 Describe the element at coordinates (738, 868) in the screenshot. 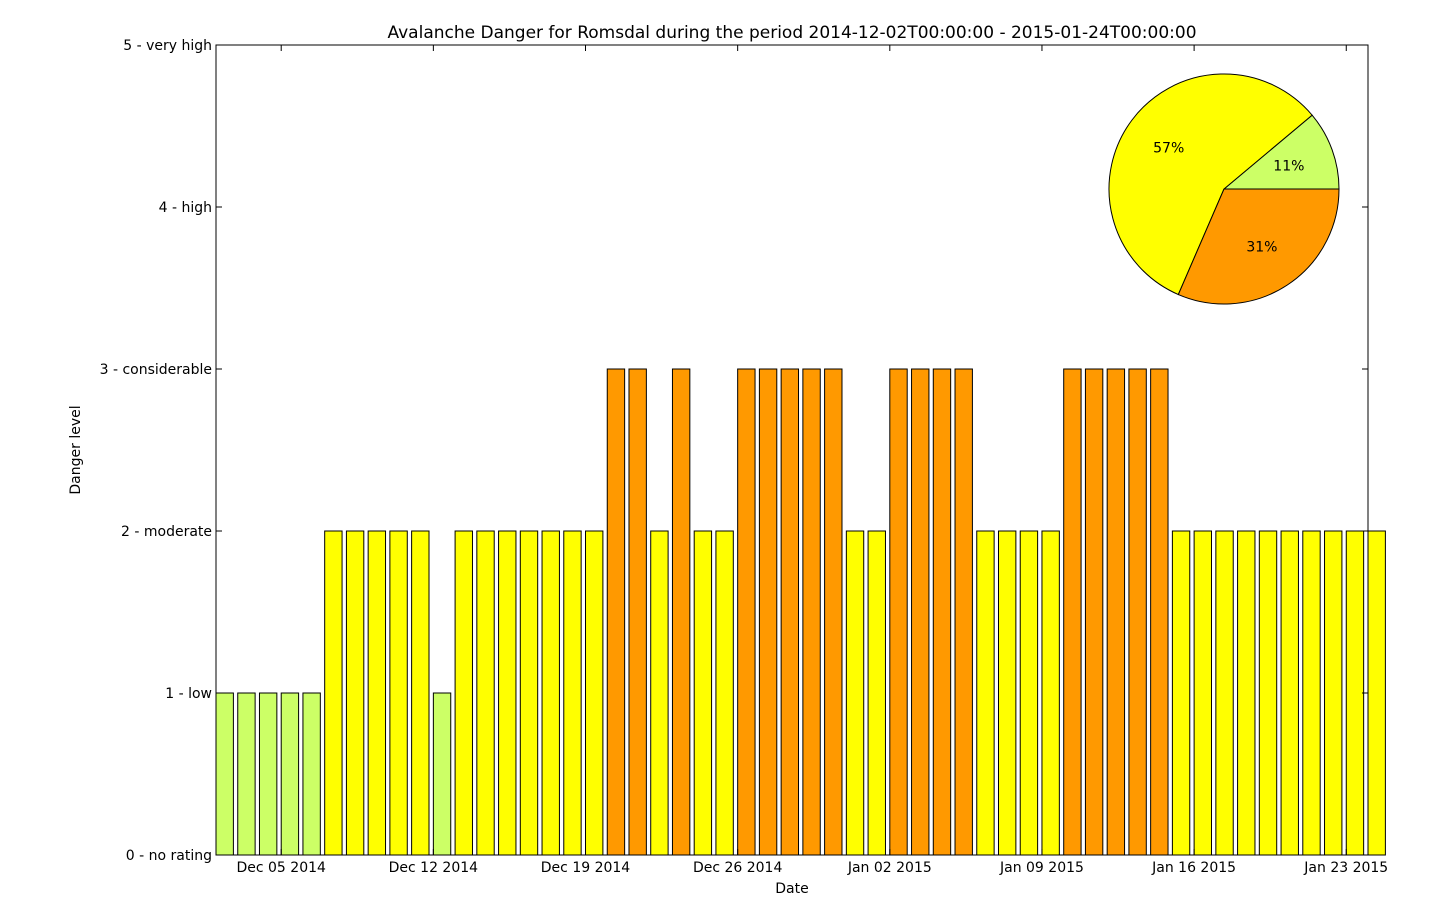

I see `x-tick-label: Dec 26 2014` at that location.